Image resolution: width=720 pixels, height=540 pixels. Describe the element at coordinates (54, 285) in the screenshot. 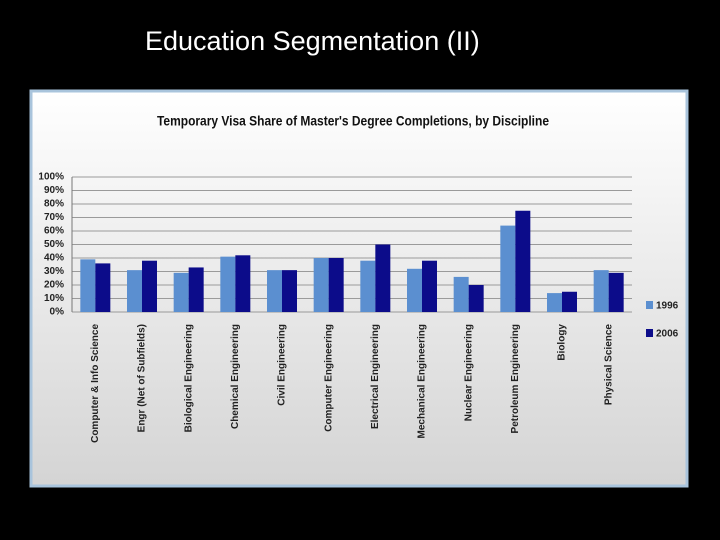

I see `y-tick-label: 20%` at that location.